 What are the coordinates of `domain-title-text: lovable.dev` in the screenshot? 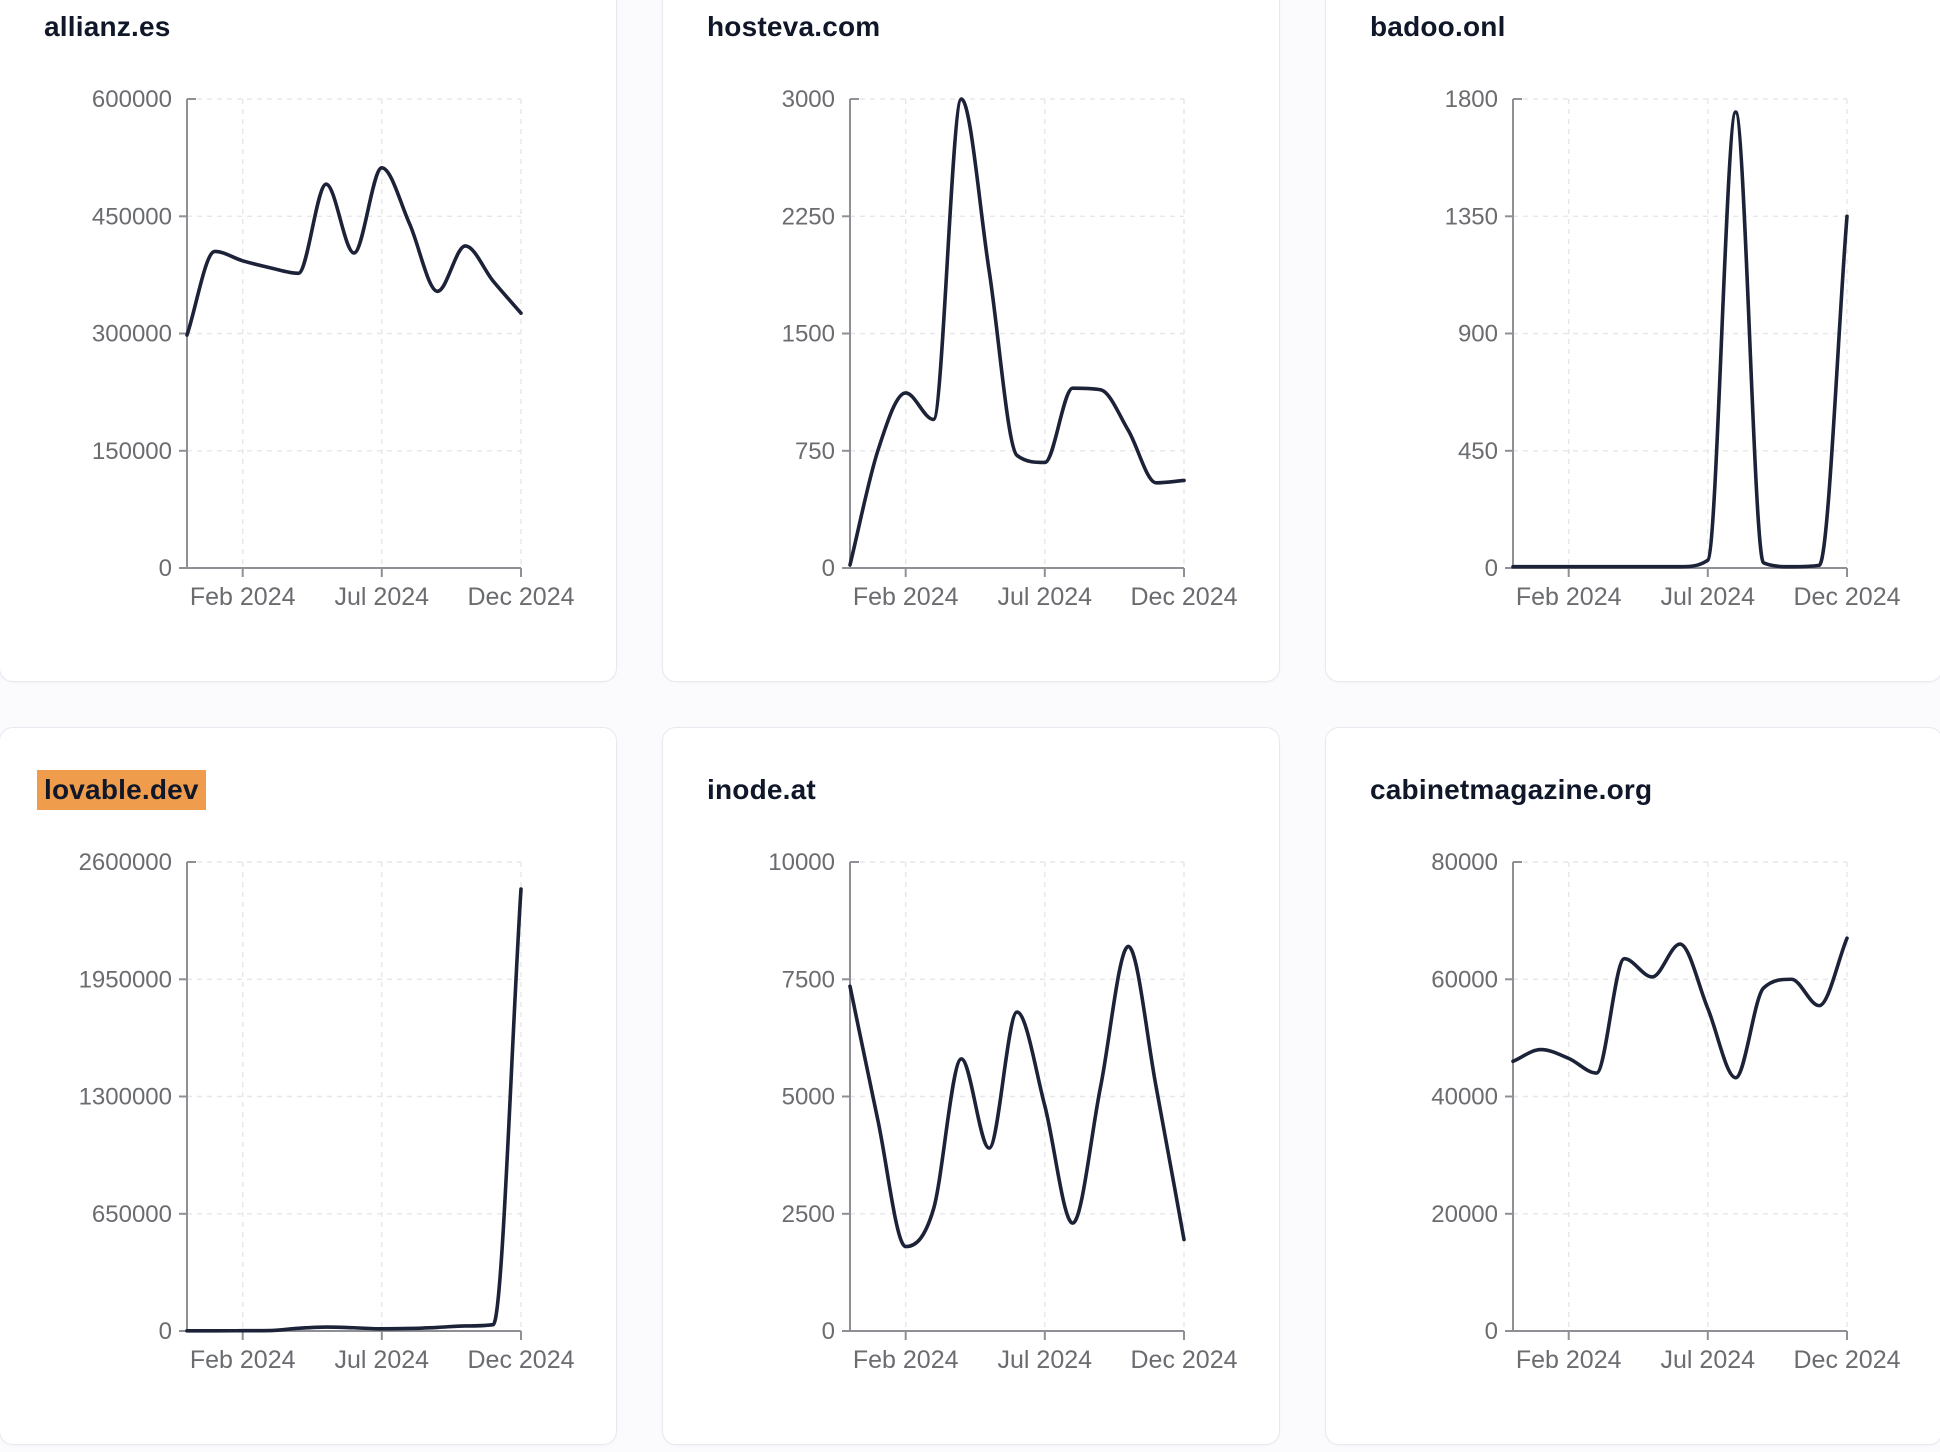 It's located at (121, 790).